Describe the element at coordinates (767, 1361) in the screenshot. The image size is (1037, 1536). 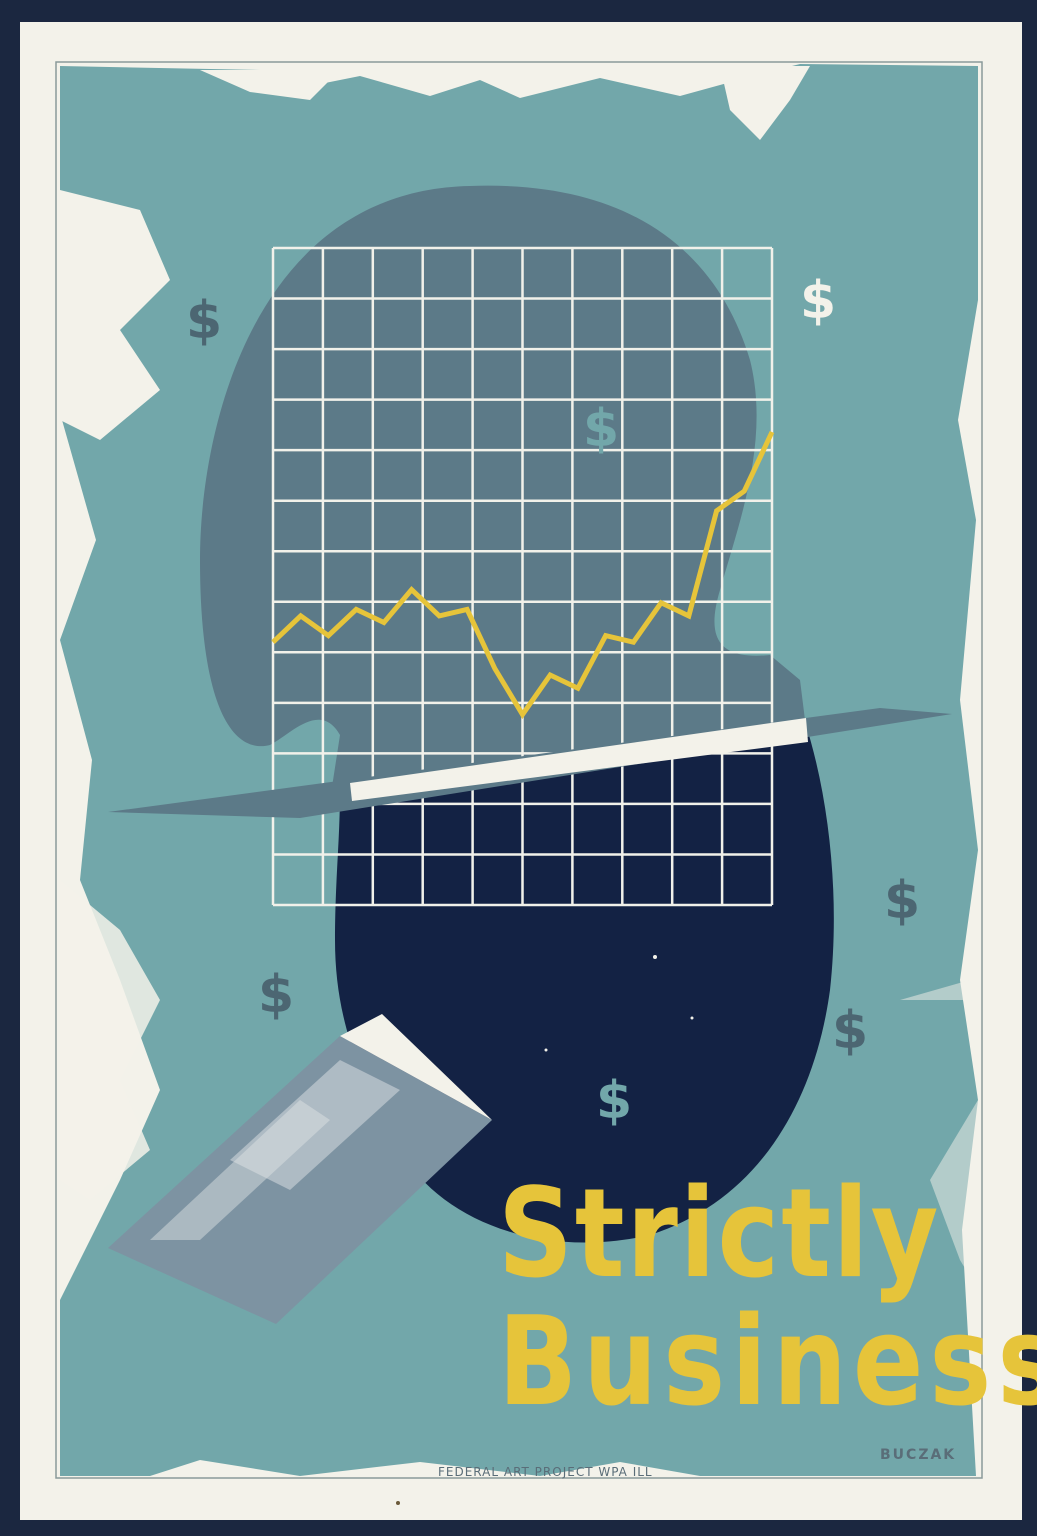
I see `poster-title-line-2: Business` at that location.